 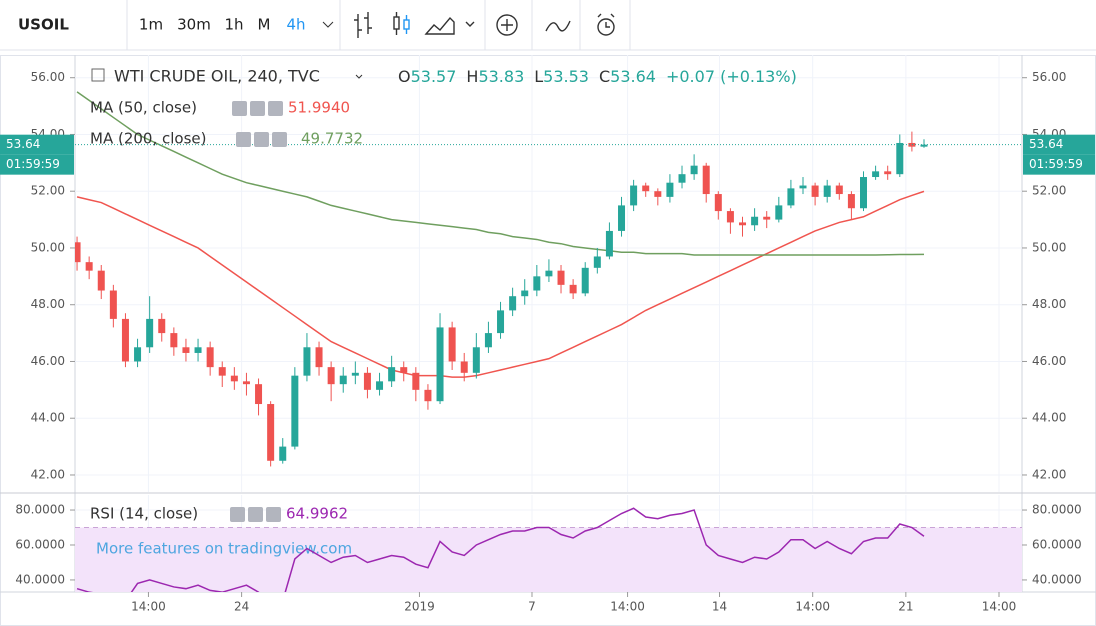 What do you see at coordinates (224, 549) in the screenshot?
I see `watermark: More features on tradingview.com` at bounding box center [224, 549].